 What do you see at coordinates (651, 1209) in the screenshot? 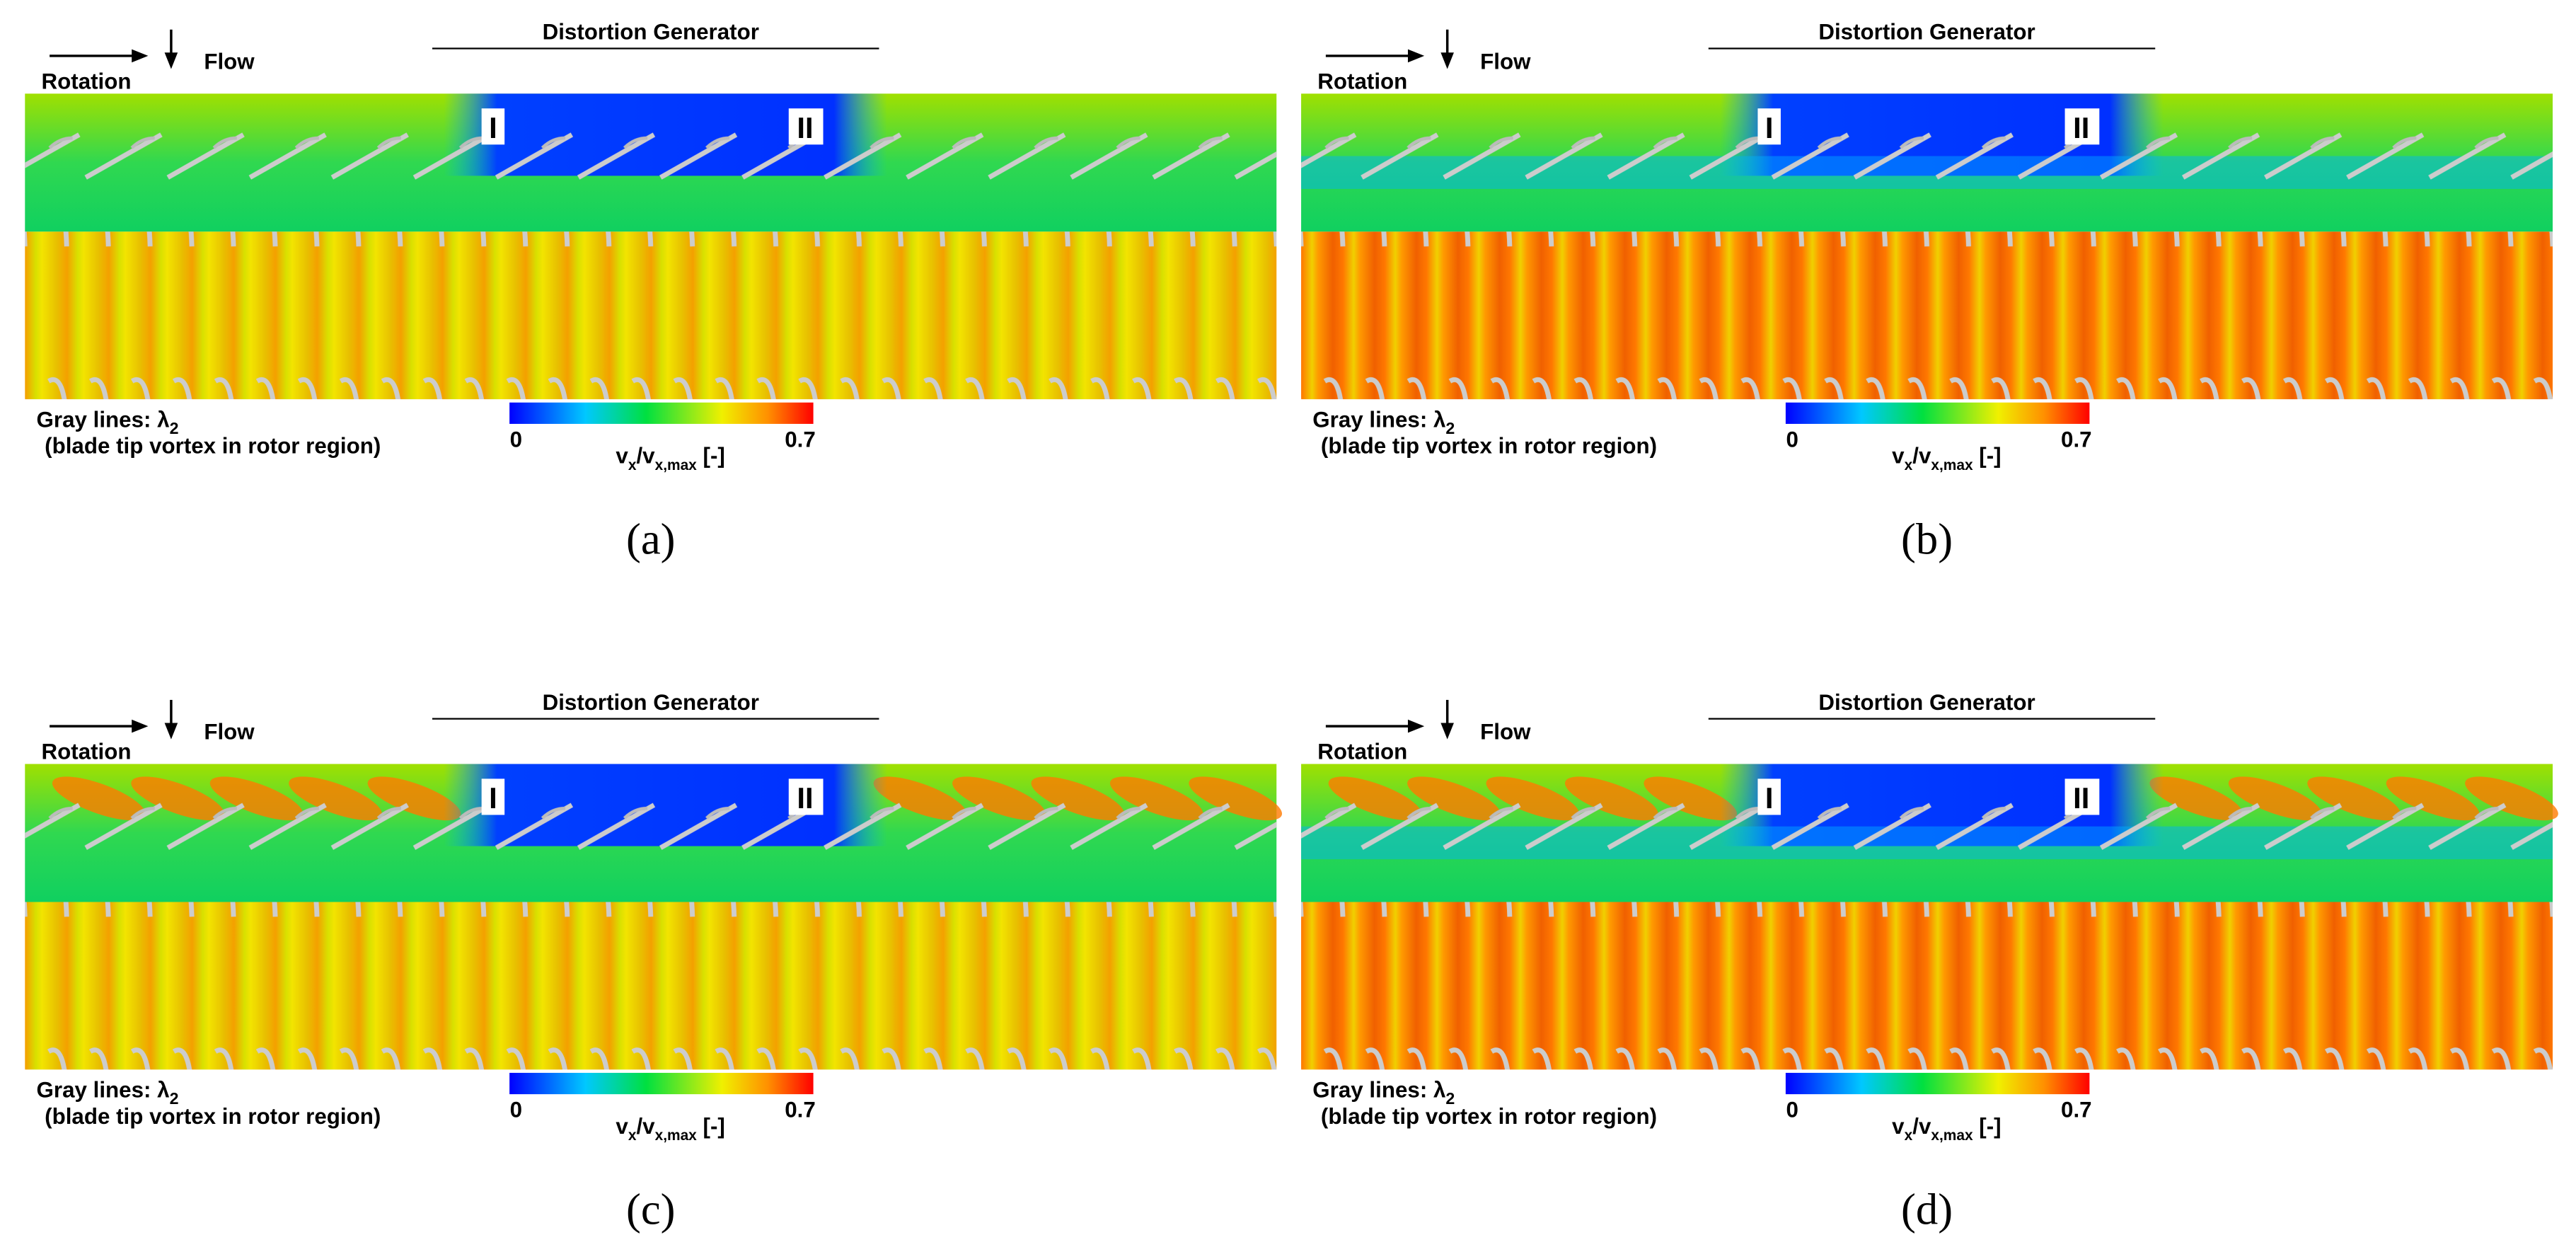
I see `panel-caption: (c)` at bounding box center [651, 1209].